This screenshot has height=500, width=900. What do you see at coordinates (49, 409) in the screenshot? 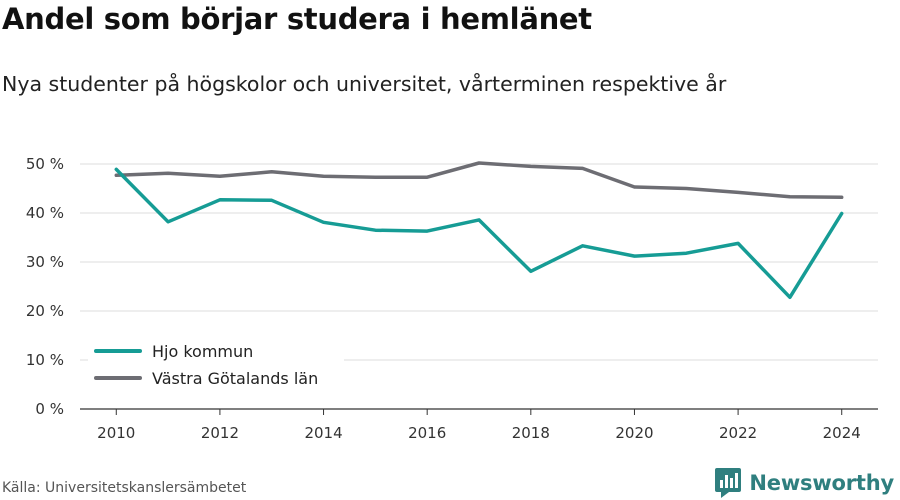
I see `y-tick-label: 0 %` at bounding box center [49, 409].